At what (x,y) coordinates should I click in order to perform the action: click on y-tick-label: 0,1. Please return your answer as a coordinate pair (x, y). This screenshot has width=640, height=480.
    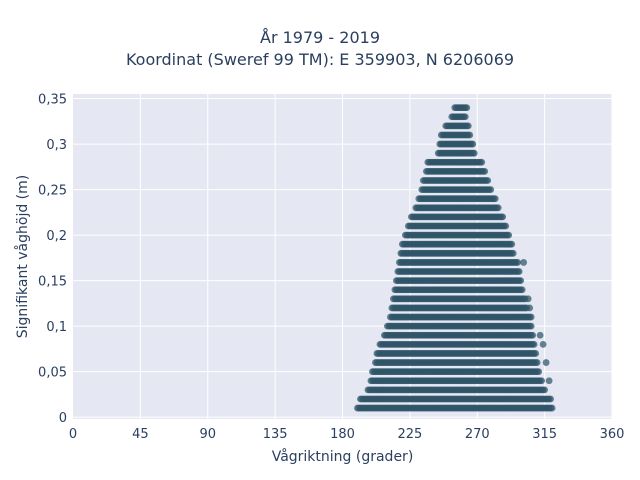
    Looking at the image, I should click on (56, 327).